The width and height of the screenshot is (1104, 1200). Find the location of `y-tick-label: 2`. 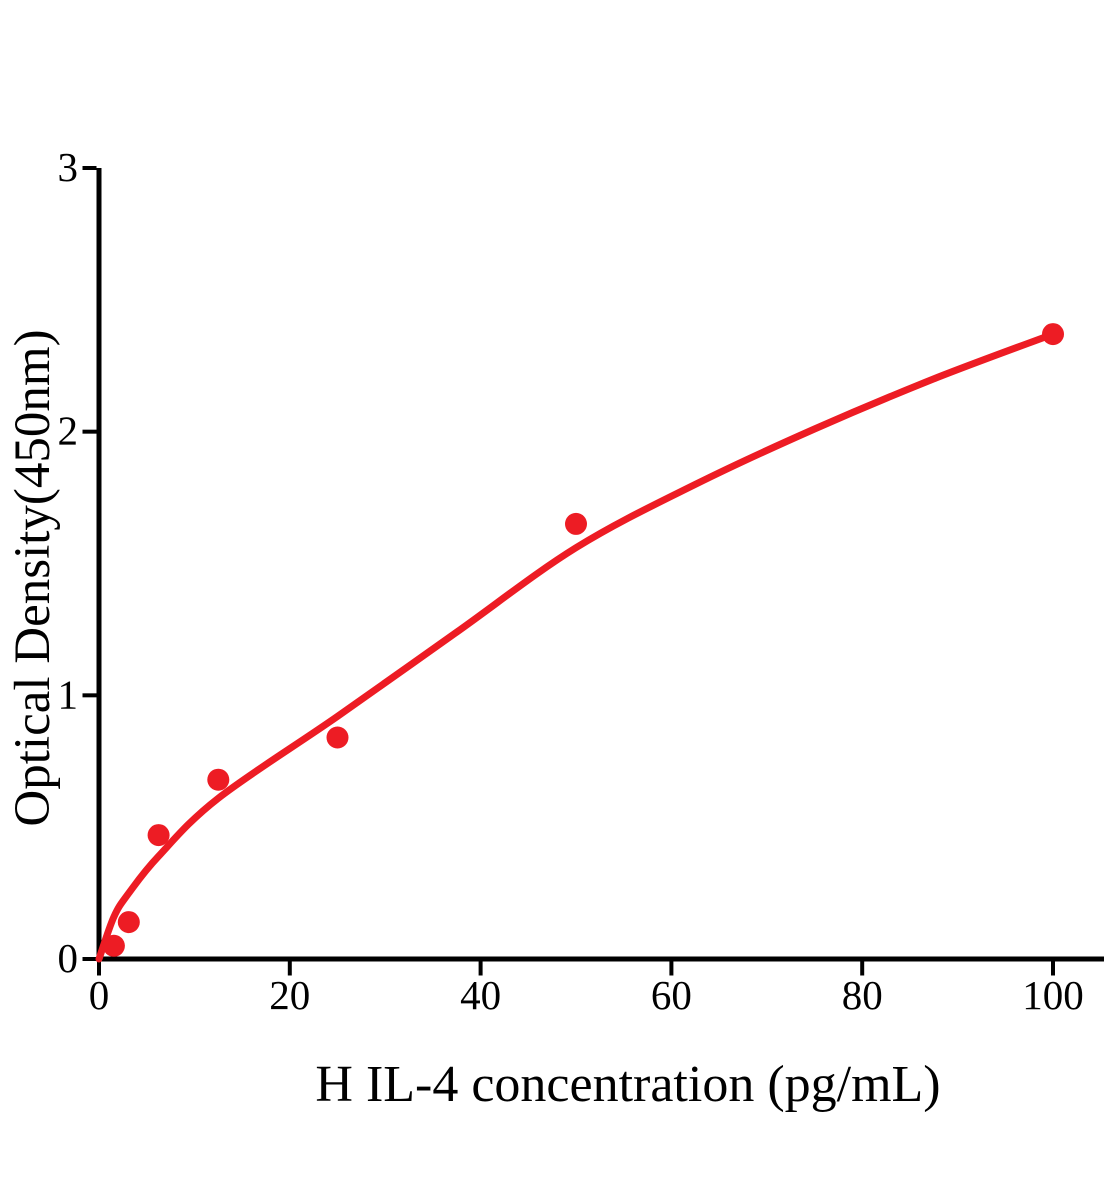

y-tick-label: 2 is located at coordinates (68, 431).